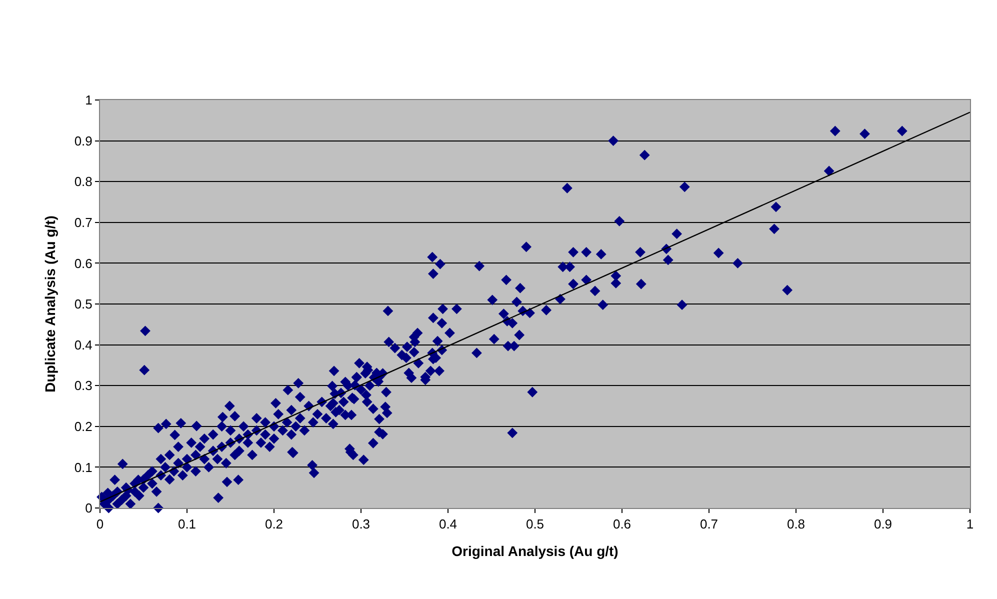 The width and height of the screenshot is (997, 599). What do you see at coordinates (709, 524) in the screenshot?
I see `x-tick-label: 0.7` at bounding box center [709, 524].